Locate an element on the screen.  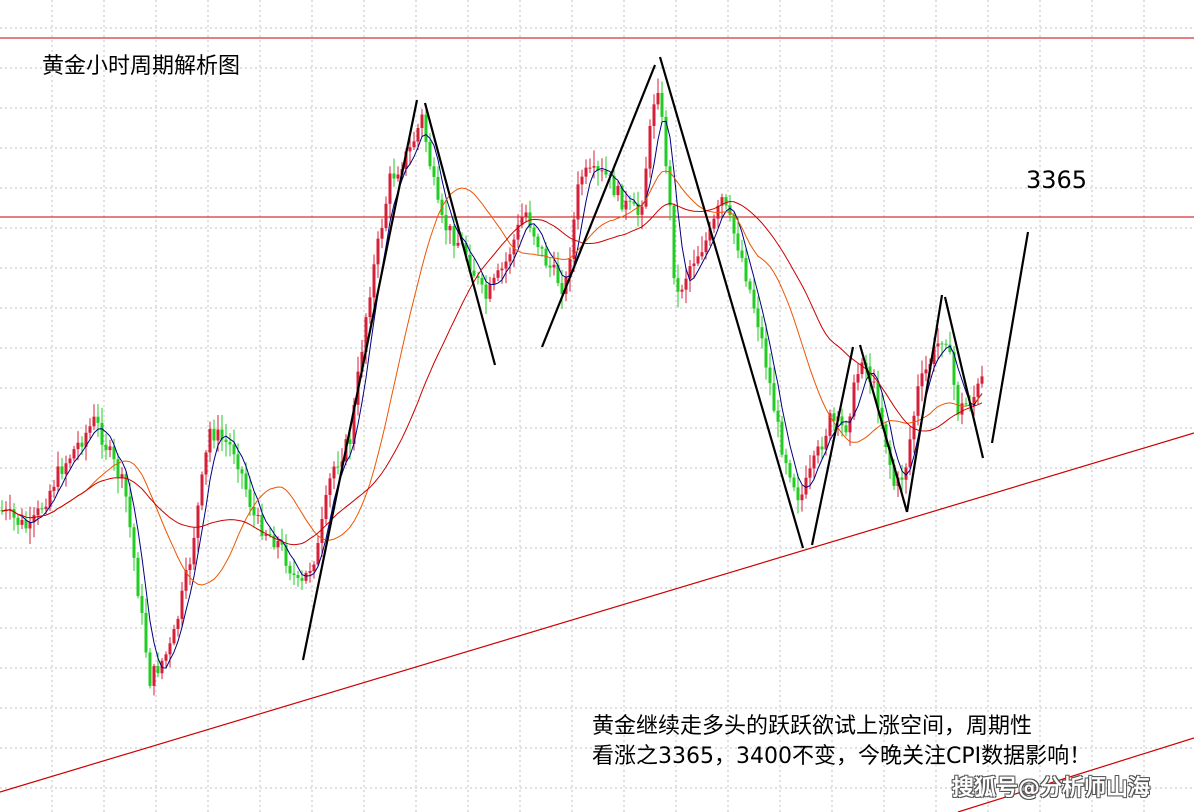
chart-title: 黄金小时周期解析图 is located at coordinates (141, 66).